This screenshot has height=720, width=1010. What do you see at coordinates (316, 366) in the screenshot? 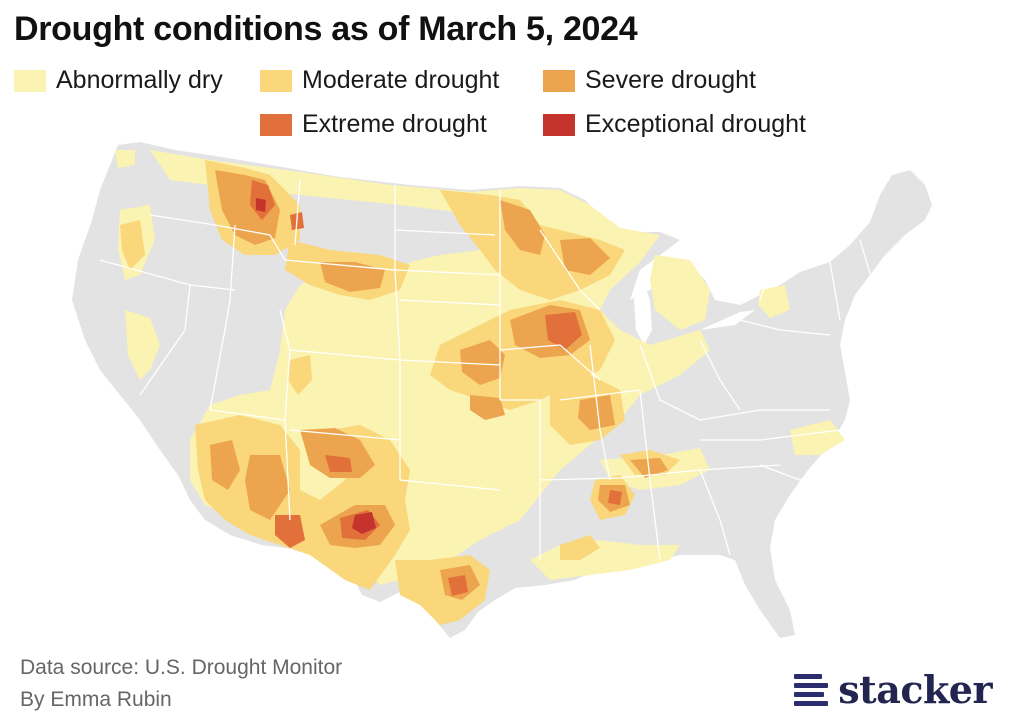
I see `exceptional-drought-areas` at bounding box center [316, 366].